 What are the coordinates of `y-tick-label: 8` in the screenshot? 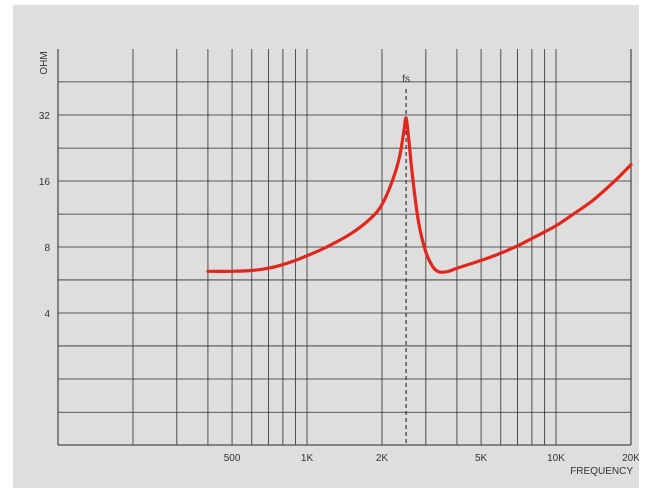 It's located at (47, 248).